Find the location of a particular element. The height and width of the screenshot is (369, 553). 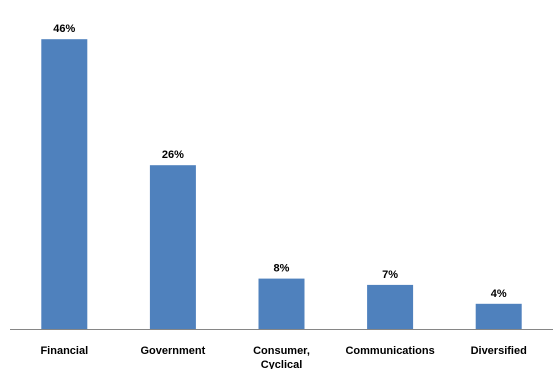

value-label-financial: 46% is located at coordinates (64, 29).